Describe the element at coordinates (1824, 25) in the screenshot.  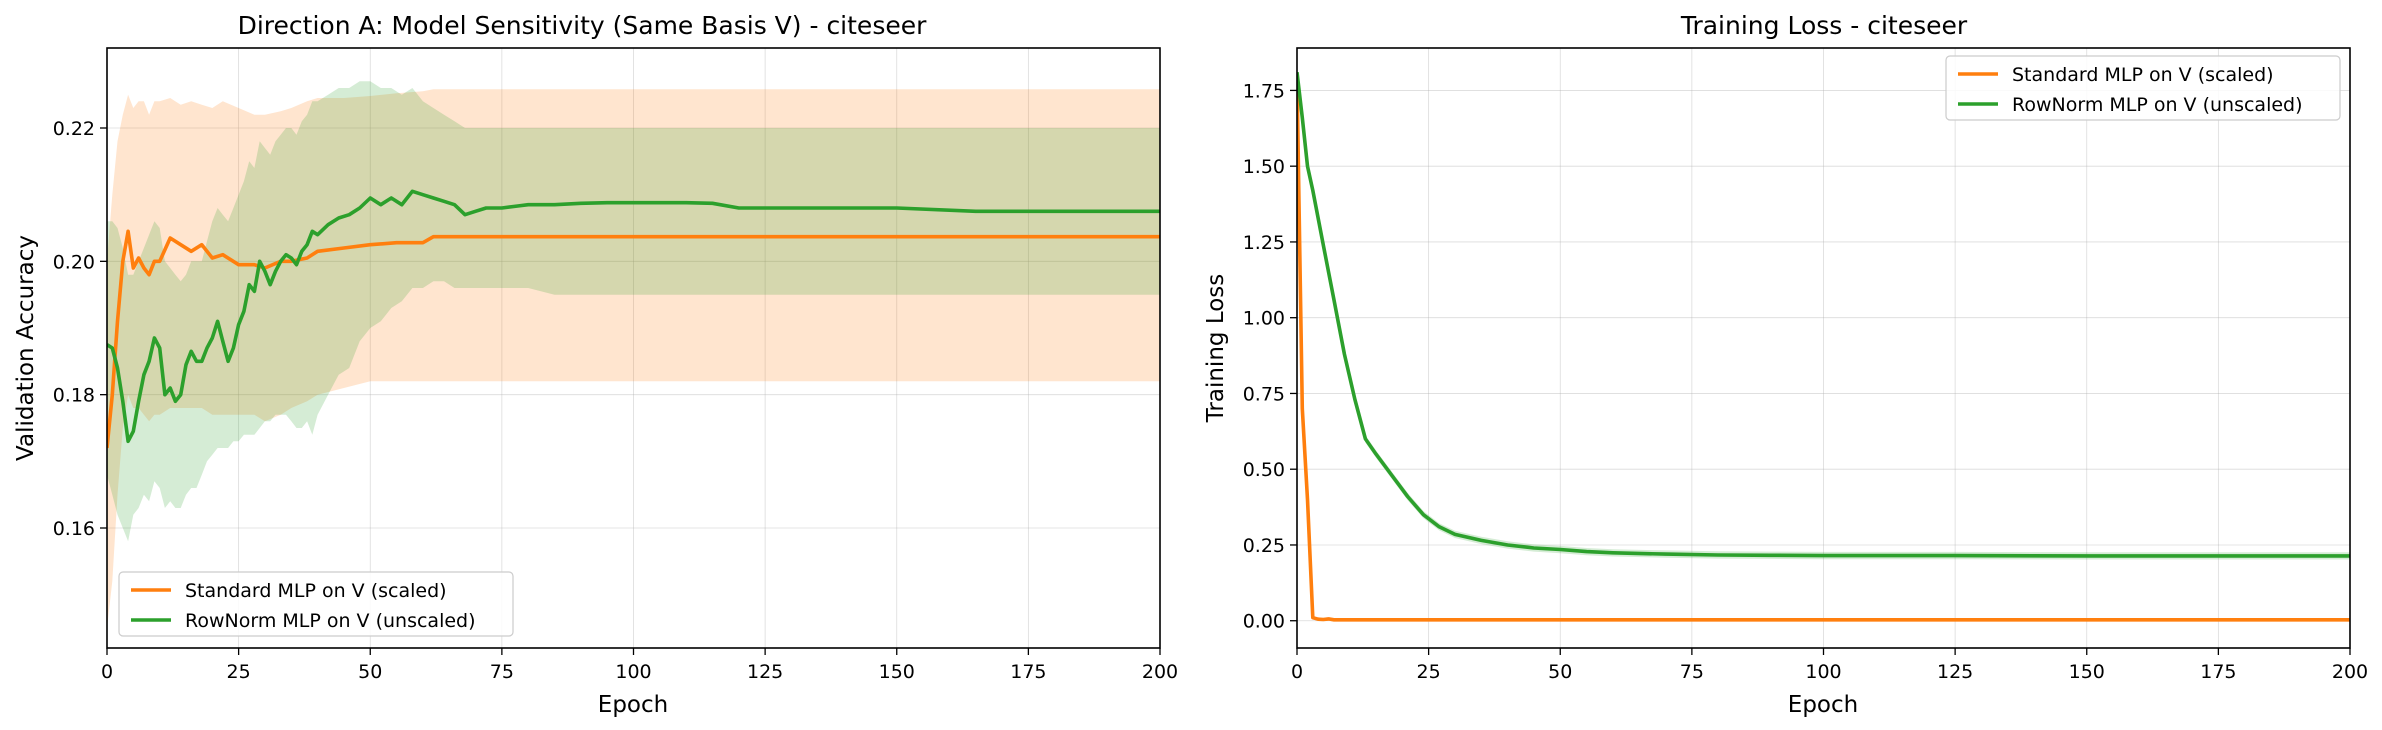
I see `chart-title: Training Loss - citeseer` at that location.